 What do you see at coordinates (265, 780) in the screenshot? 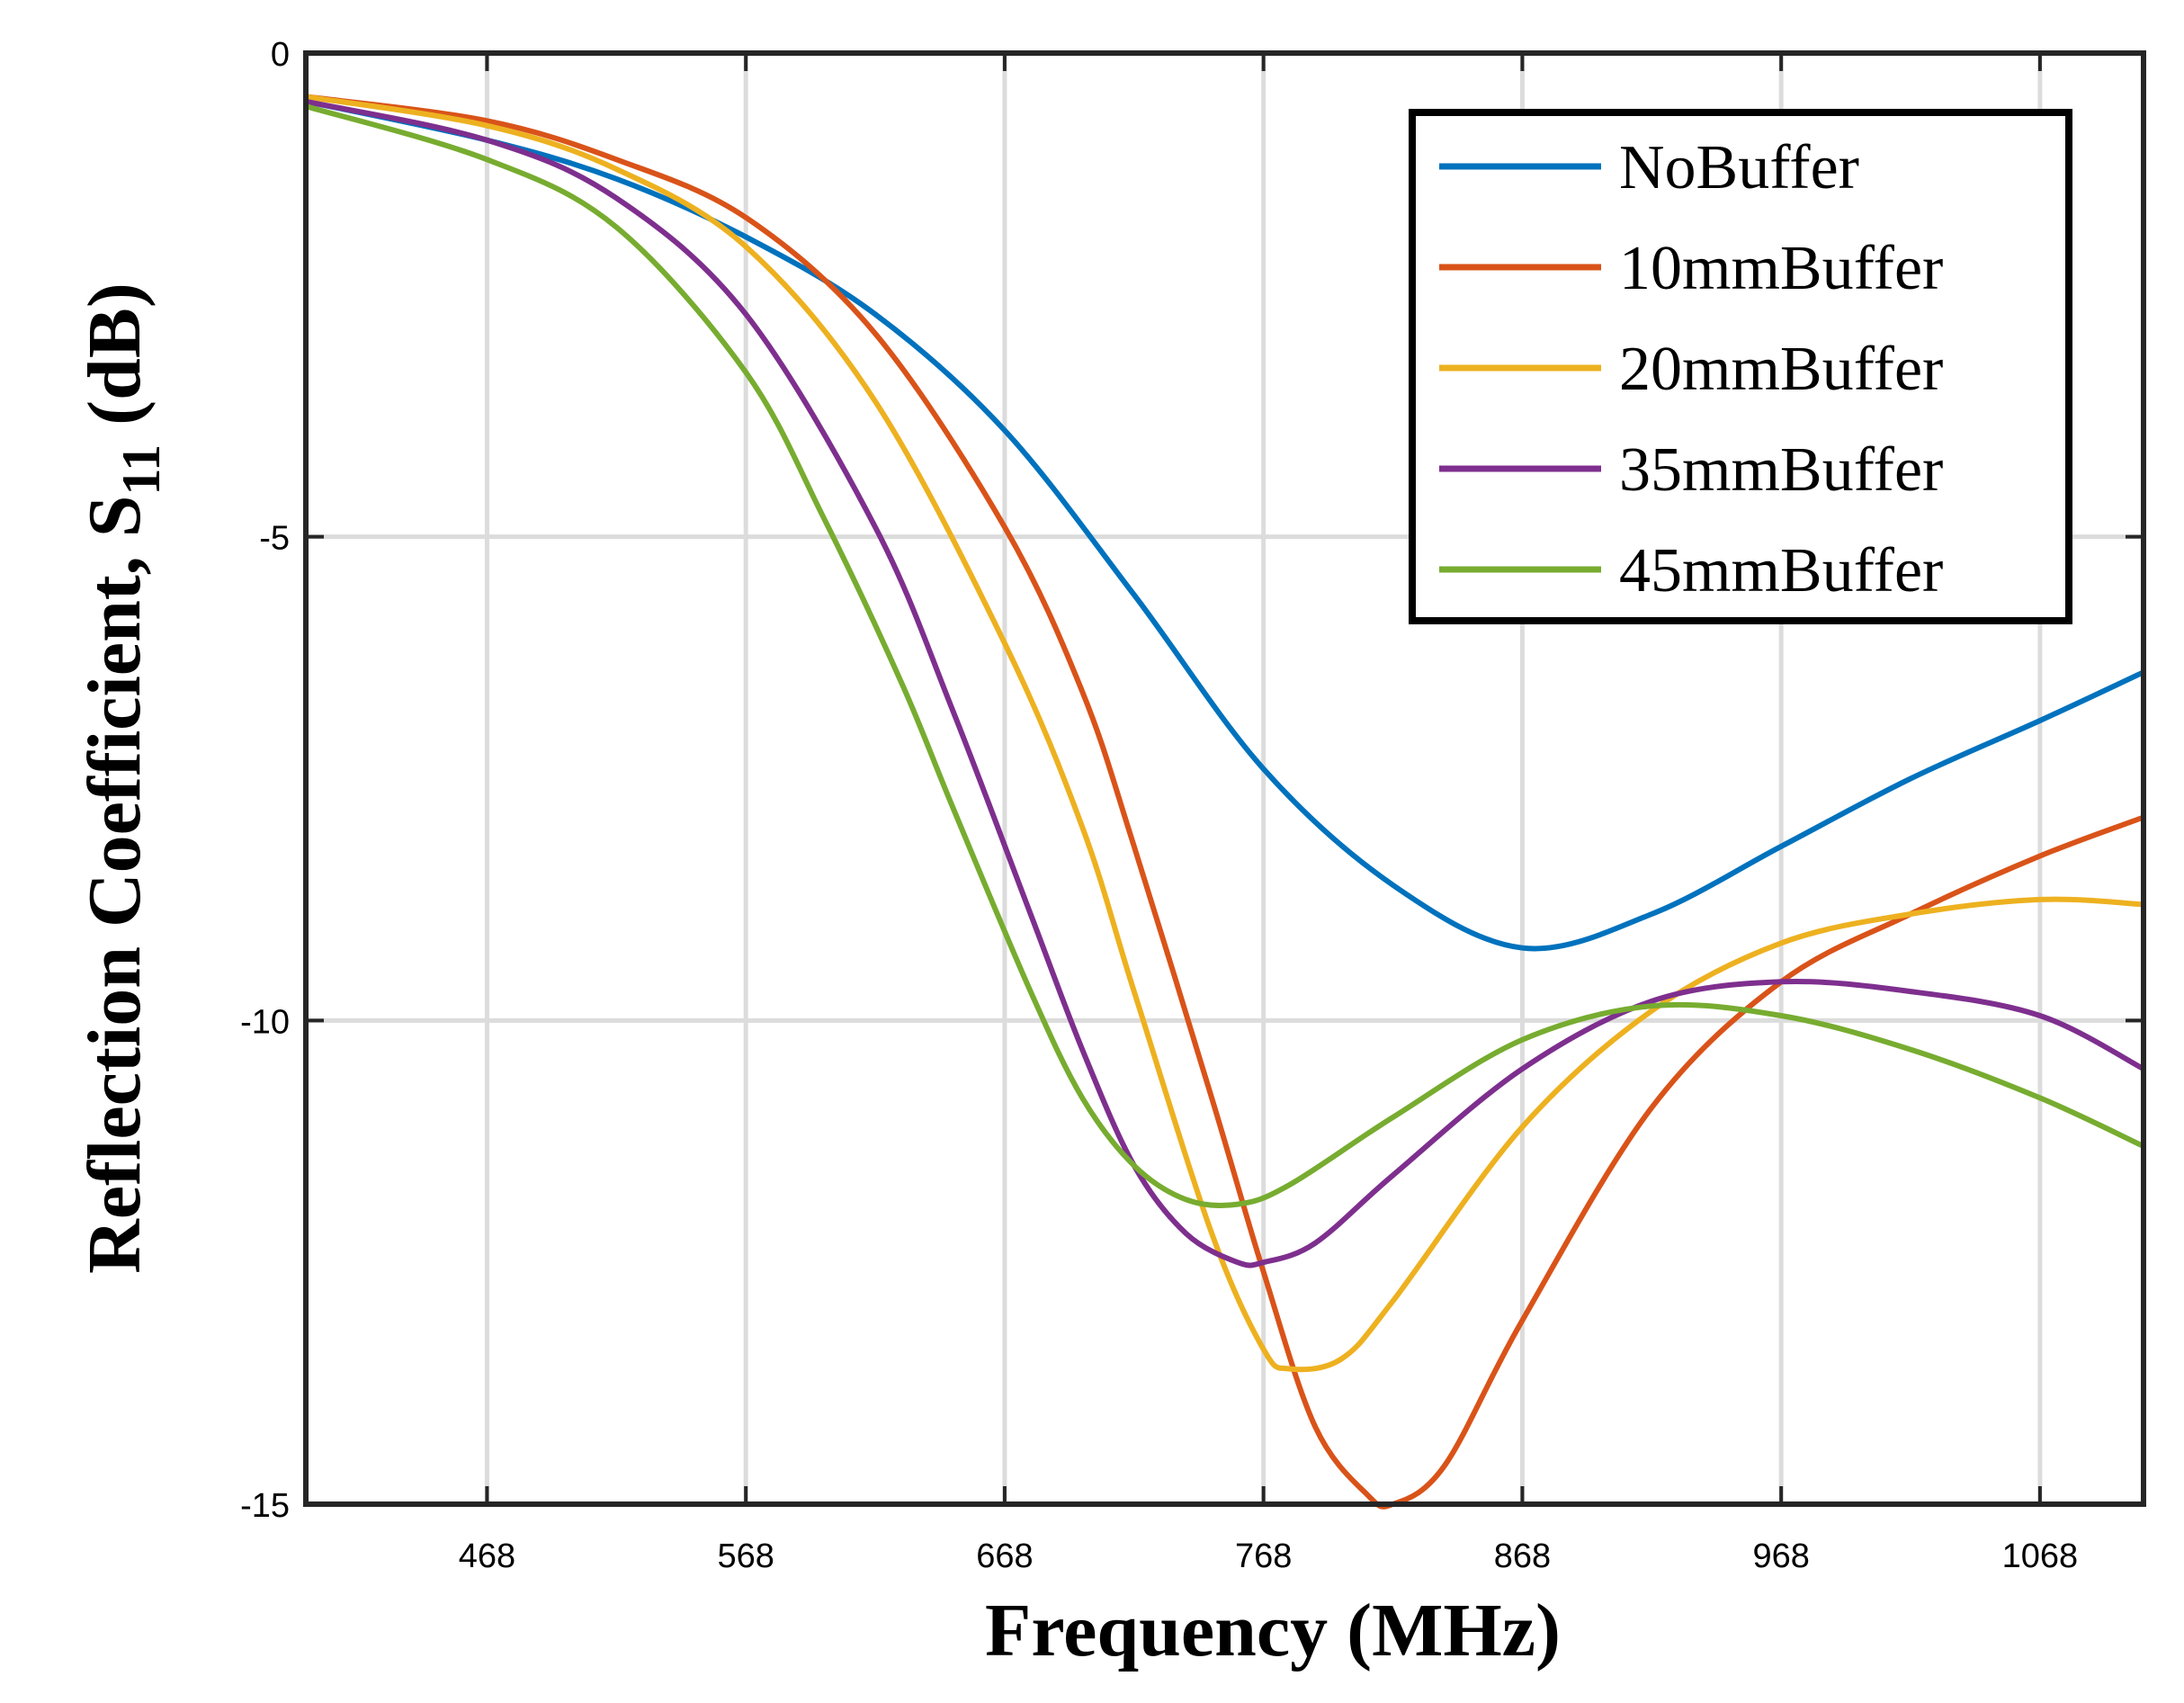
I see `y-tick-labels: 0 -5 -10 -15` at bounding box center [265, 780].